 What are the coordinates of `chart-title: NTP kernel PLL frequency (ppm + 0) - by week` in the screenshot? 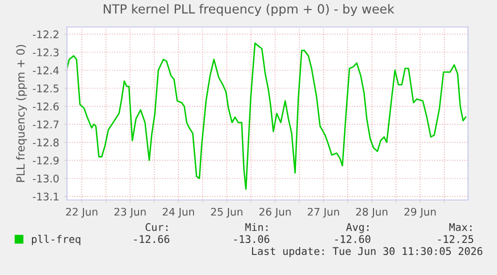 It's located at (249, 10).